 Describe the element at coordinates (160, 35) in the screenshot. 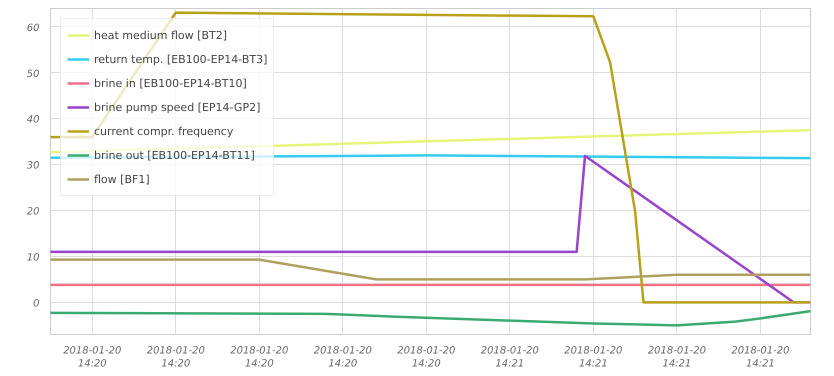

I see `legend-label: heat medium flow [BT2]` at that location.